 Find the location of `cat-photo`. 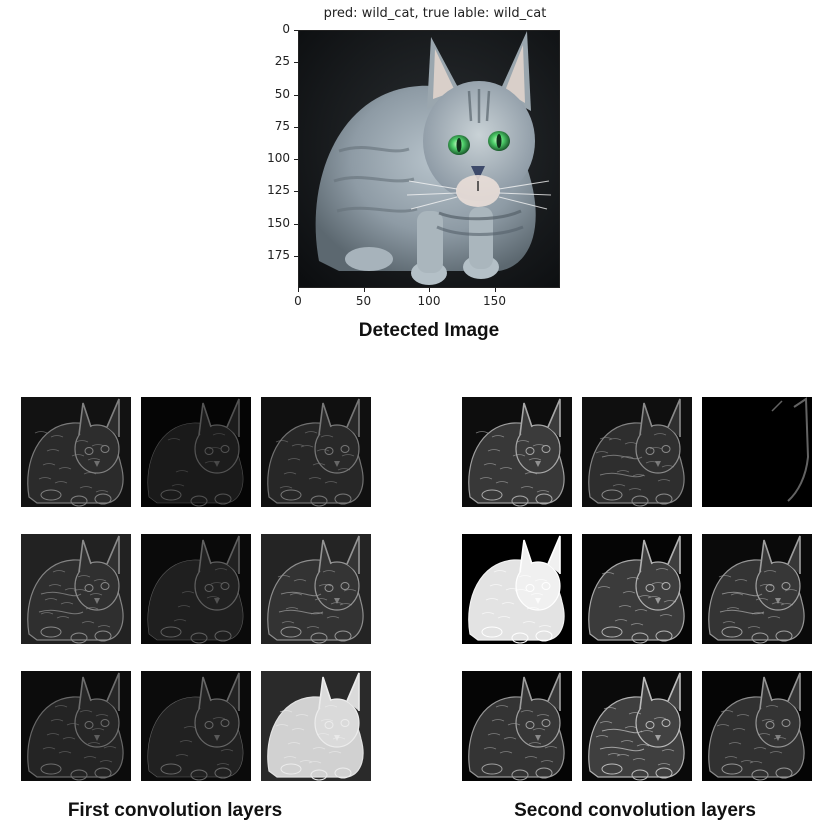

cat-photo is located at coordinates (429, 159).